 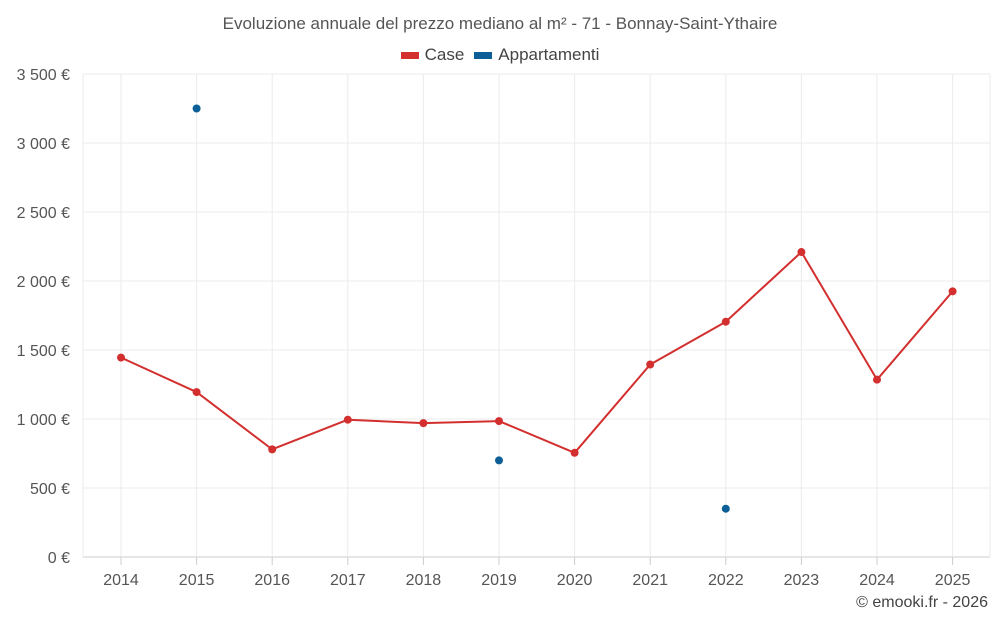 What do you see at coordinates (922, 602) in the screenshot?
I see `credit-text: © emooki.fr - 2026` at bounding box center [922, 602].